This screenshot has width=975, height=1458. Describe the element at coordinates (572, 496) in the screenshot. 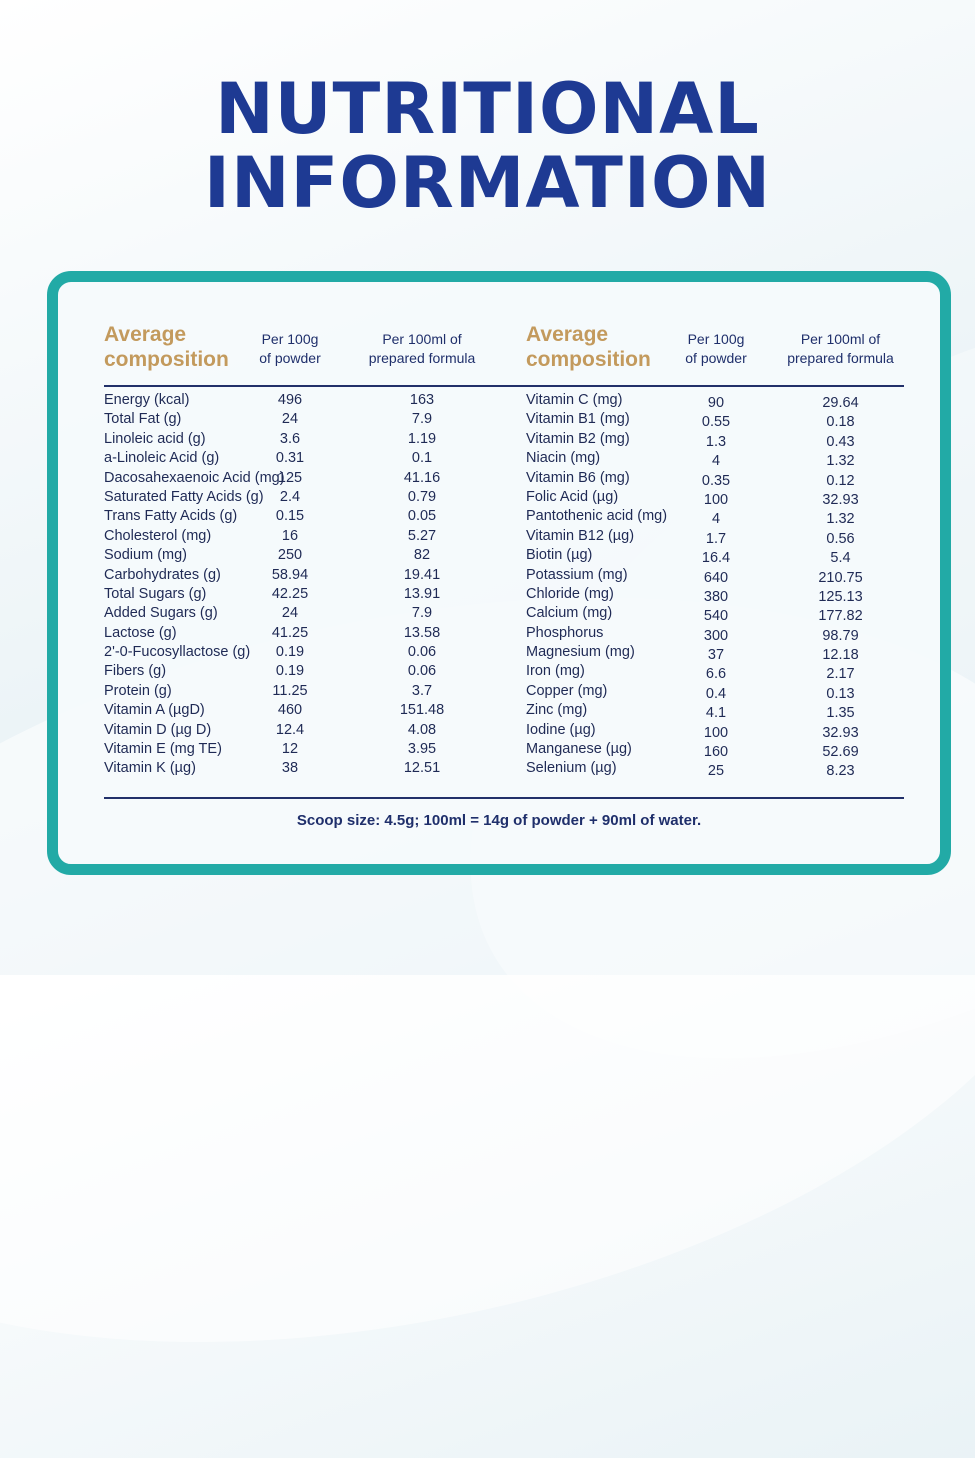

I see `nutrient-name: Folic Acid (µg)` at that location.